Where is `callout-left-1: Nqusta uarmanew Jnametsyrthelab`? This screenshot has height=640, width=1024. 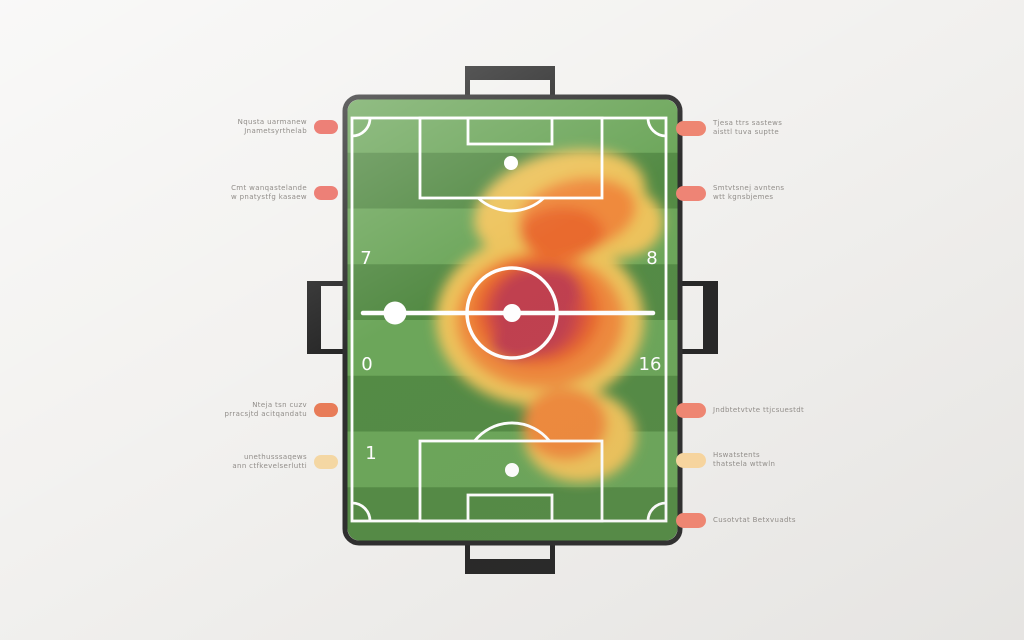
callout-left-1: Nqusta uarmanew Jnametsyrthelab is located at coordinates (169, 127).